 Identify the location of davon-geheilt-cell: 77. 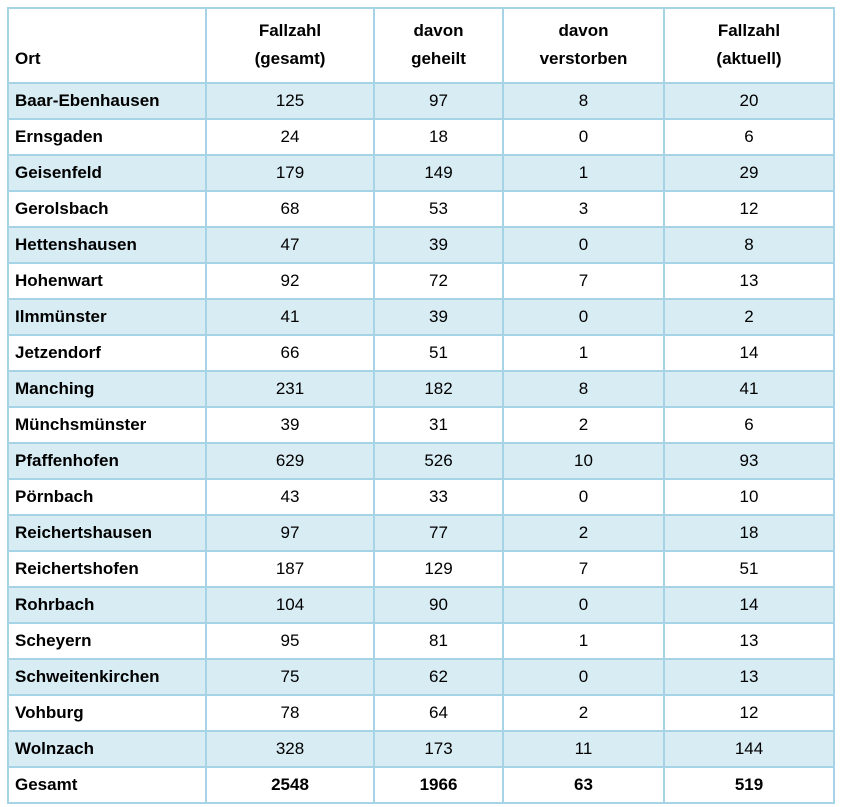
(438, 533).